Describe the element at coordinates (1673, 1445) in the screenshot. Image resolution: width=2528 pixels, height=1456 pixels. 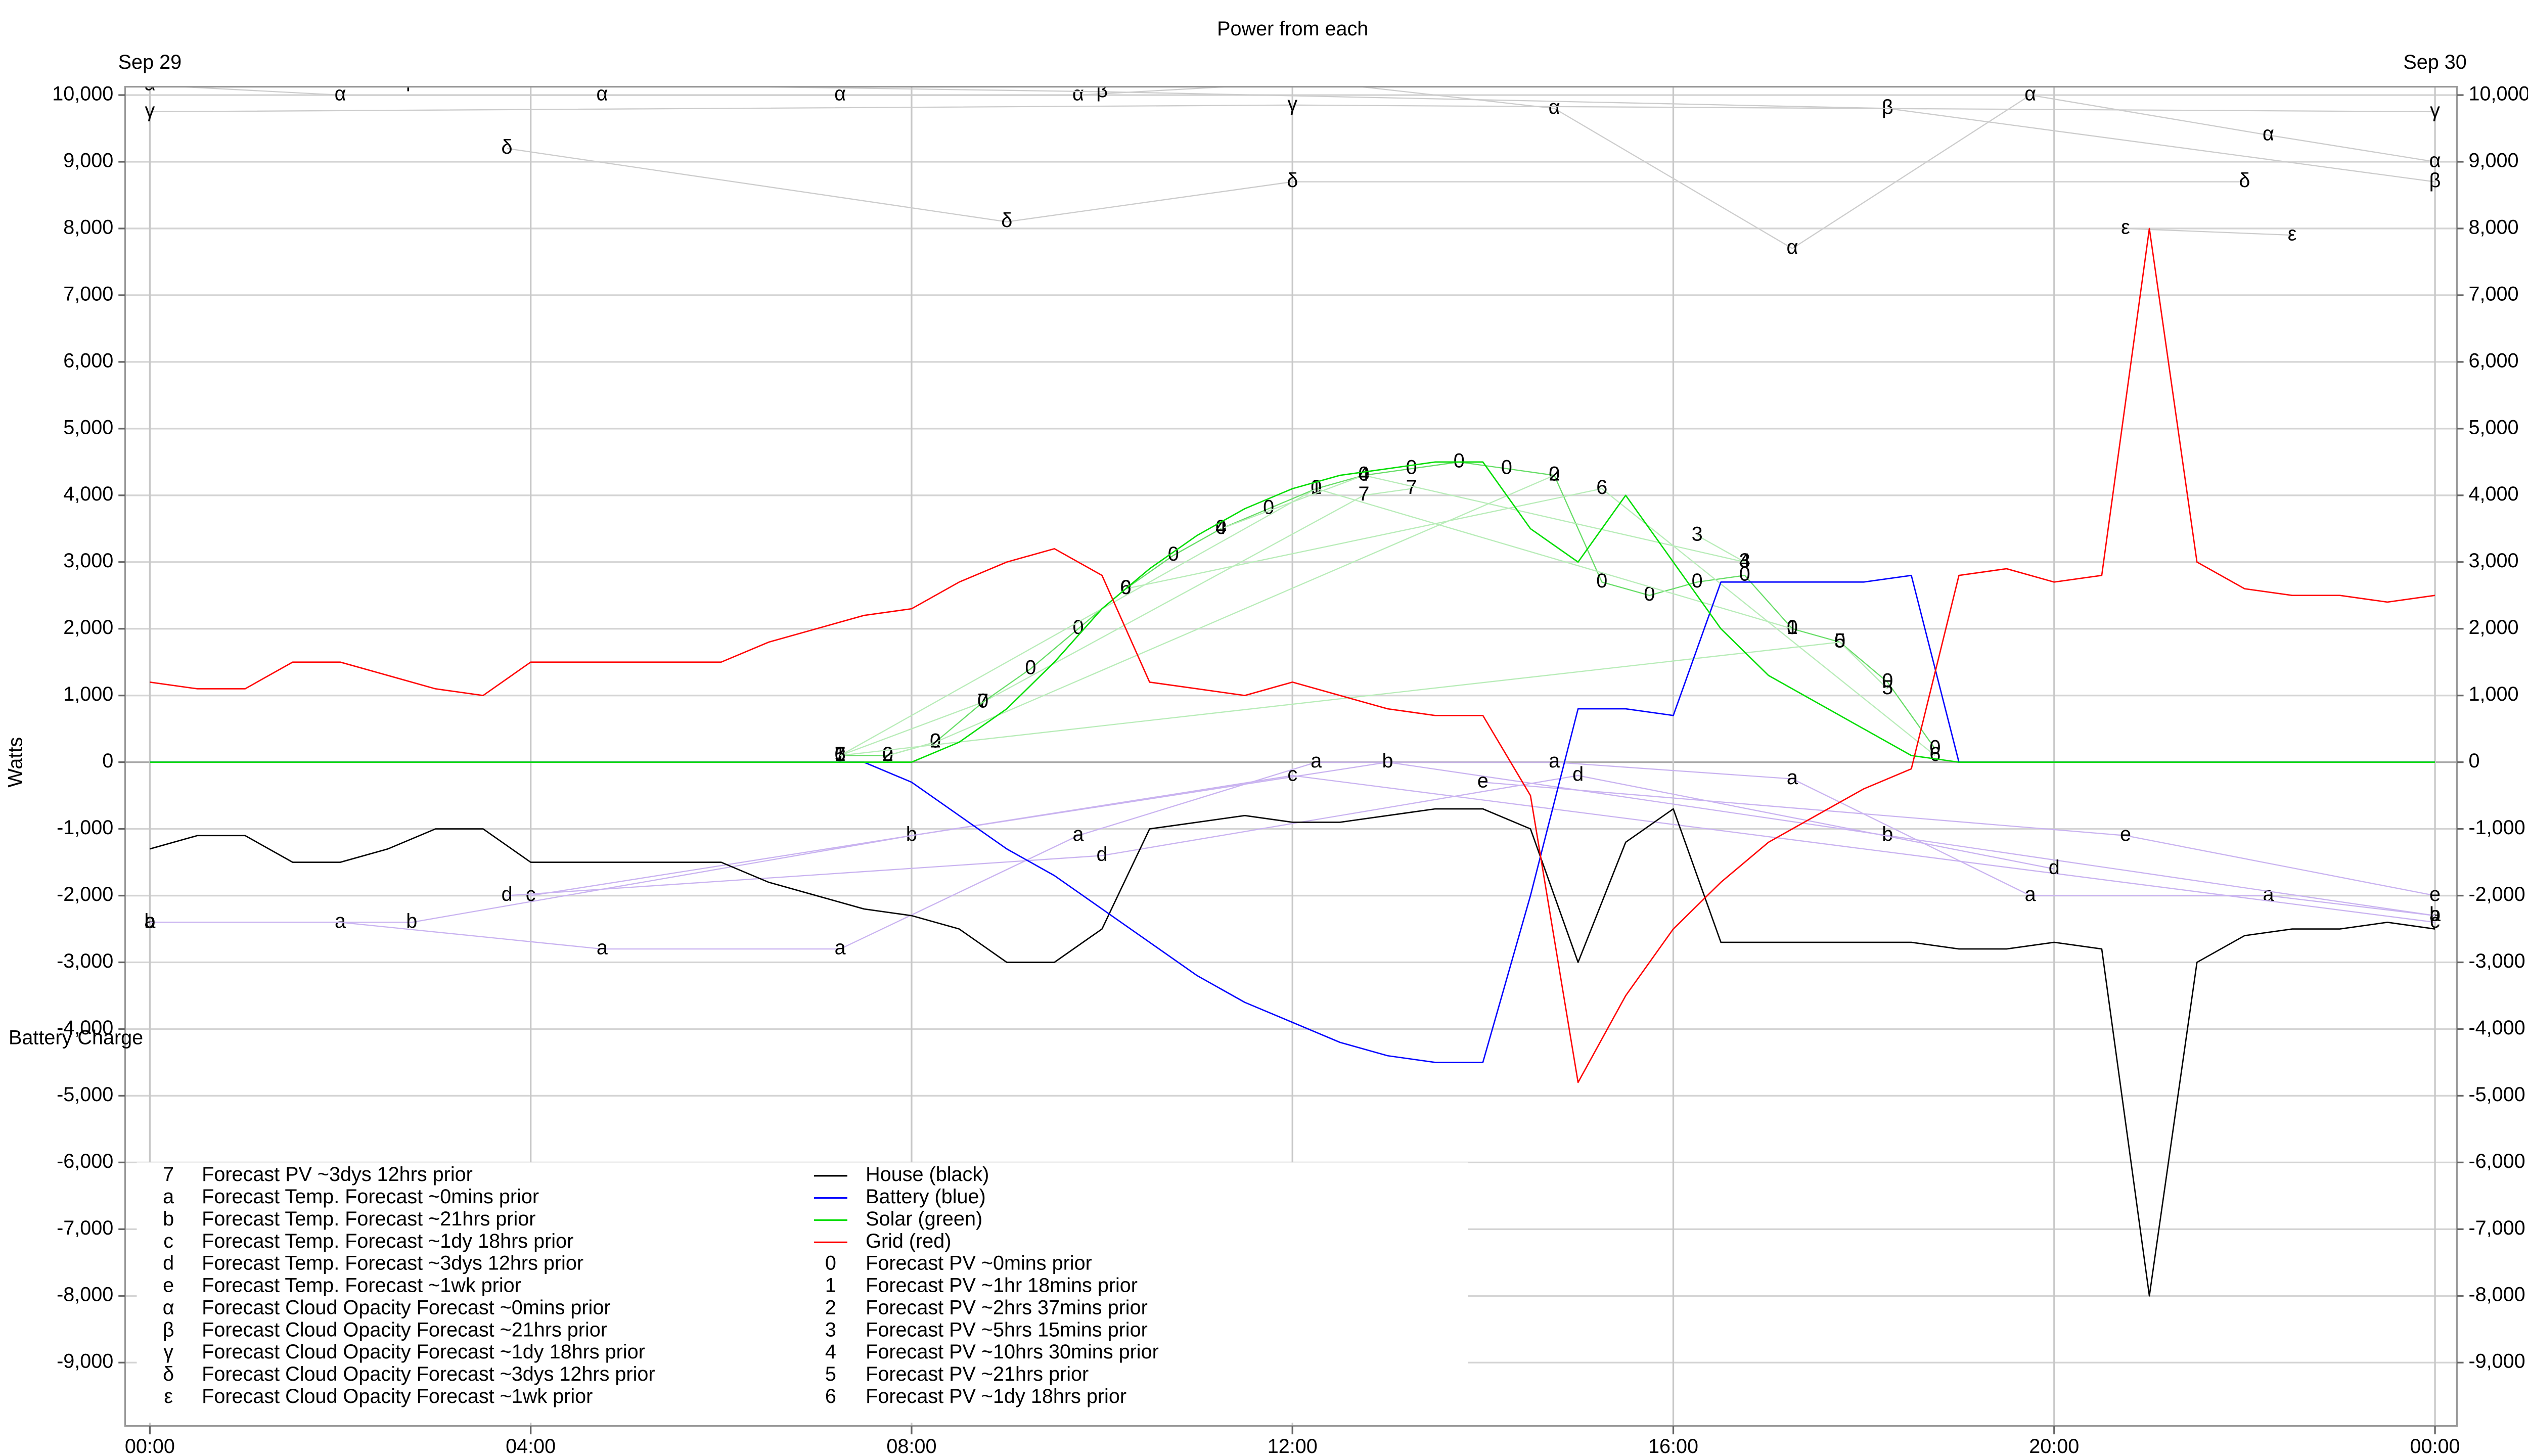
I see `x-tick-label: 16:00` at that location.